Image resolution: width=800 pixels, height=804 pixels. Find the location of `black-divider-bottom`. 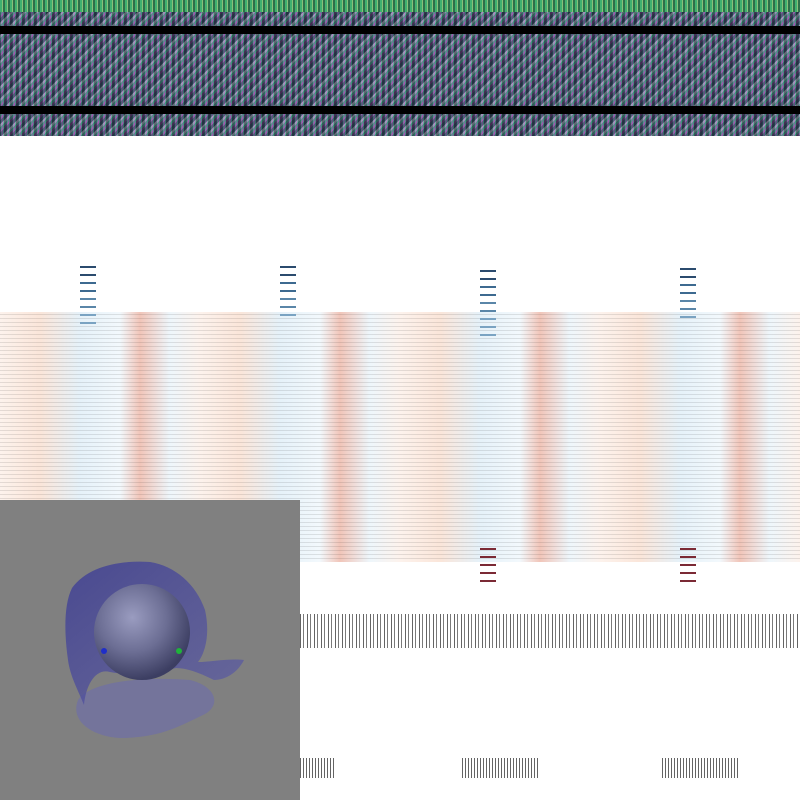

black-divider-bottom is located at coordinates (400, 110).